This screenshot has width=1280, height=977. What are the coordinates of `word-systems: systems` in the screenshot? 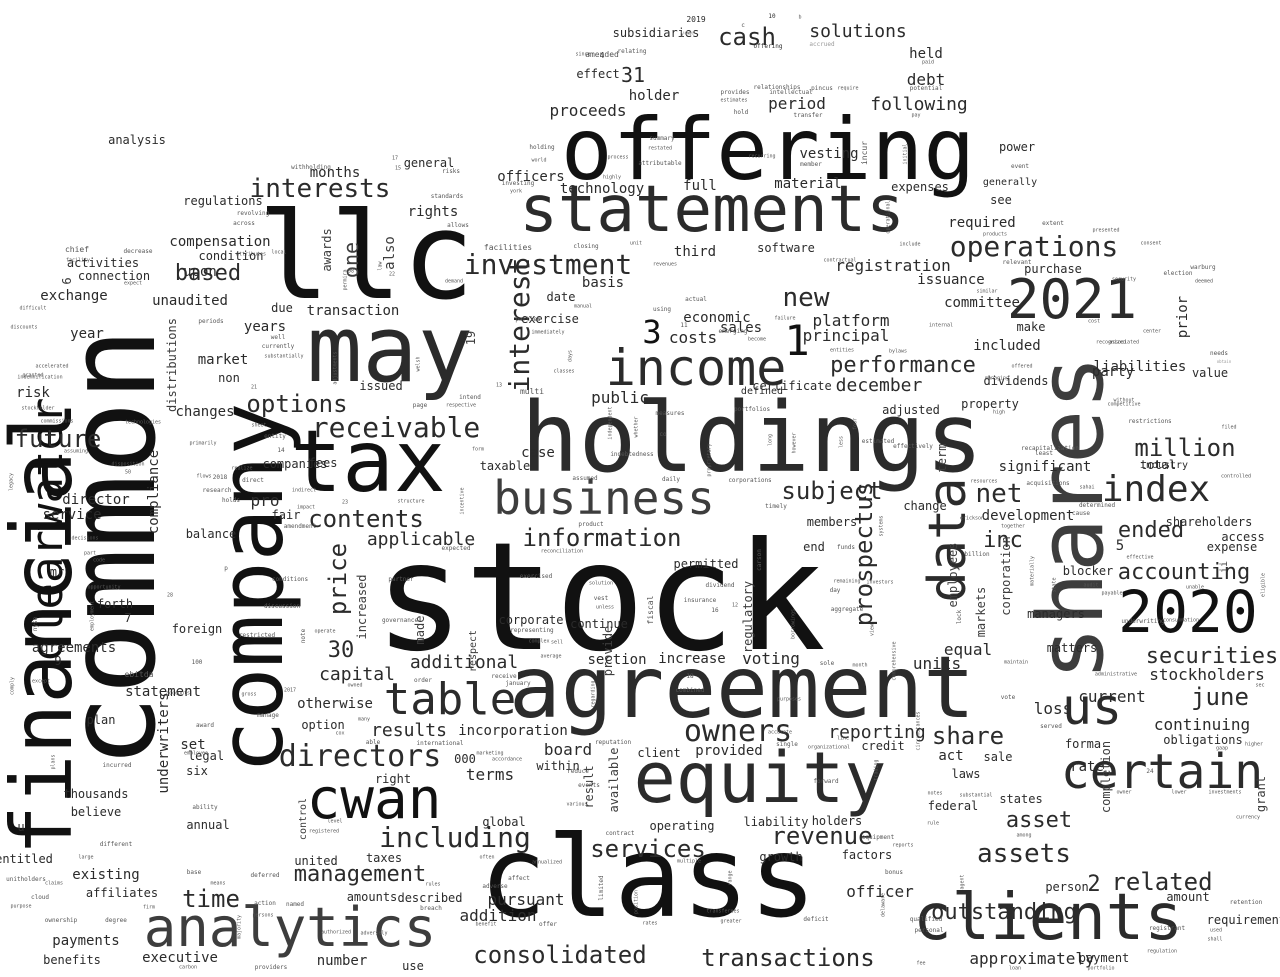 It's located at (881, 526).